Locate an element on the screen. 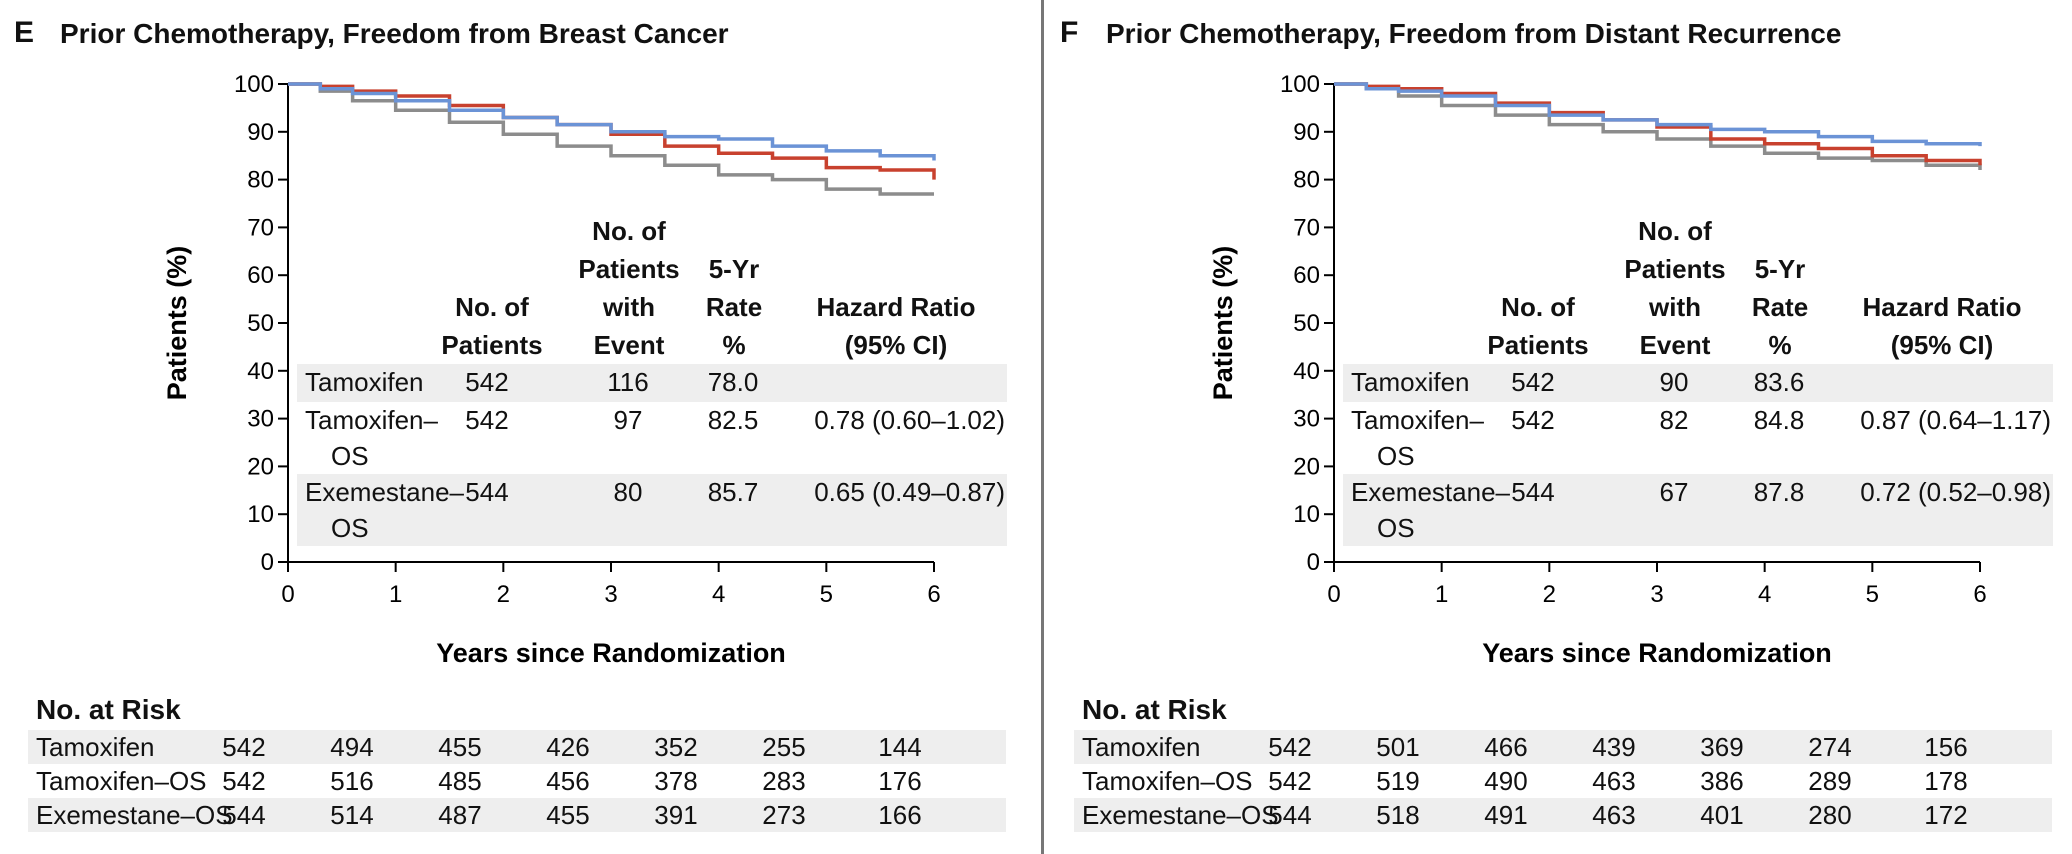  curve-tamoxifen is located at coordinates (1658, 126).